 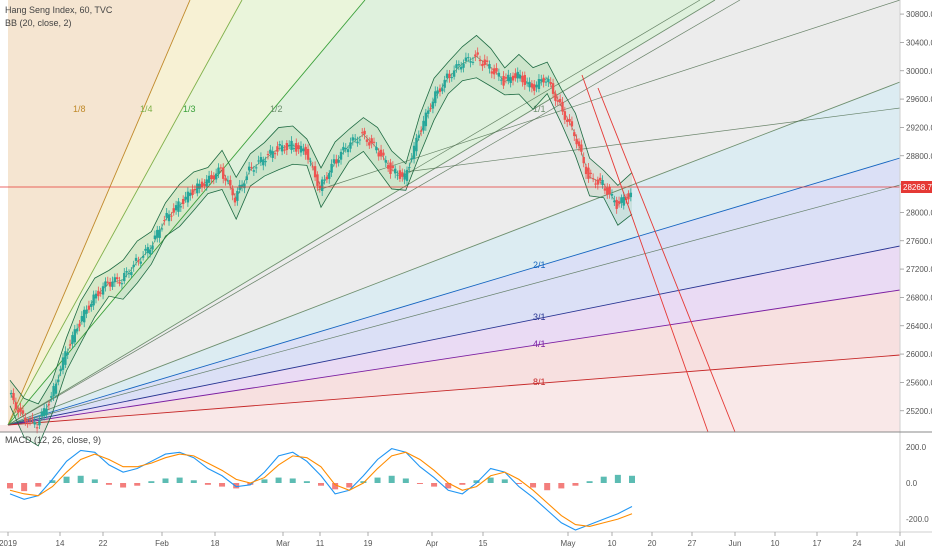 What do you see at coordinates (53, 440) in the screenshot?
I see `macd-indicator-label: MACD (12, 26, close, 9)` at bounding box center [53, 440].